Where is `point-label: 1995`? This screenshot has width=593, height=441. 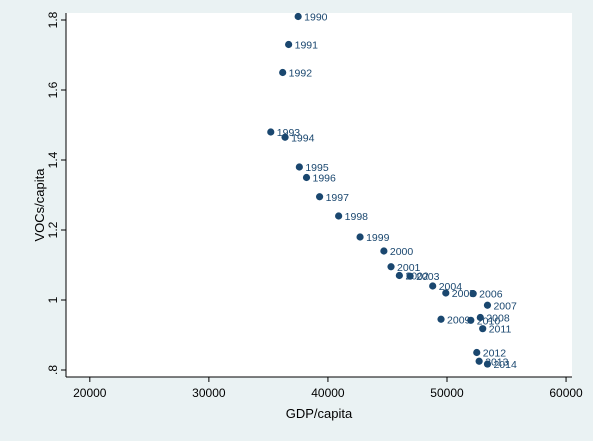 point-label: 1995 is located at coordinates (317, 168).